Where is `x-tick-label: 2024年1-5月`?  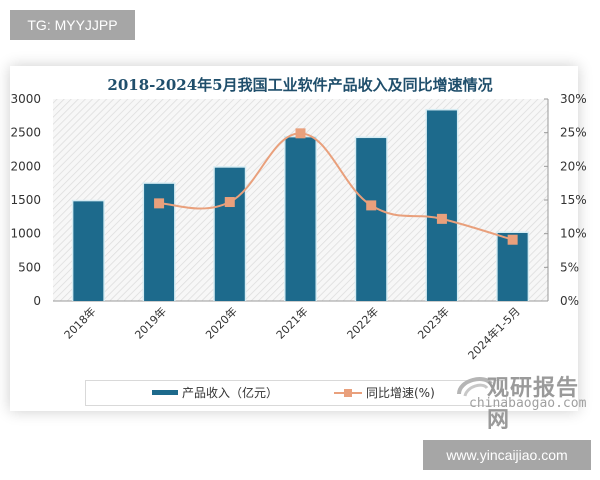 x-tick-label: 2024年1-5月 is located at coordinates (494, 333).